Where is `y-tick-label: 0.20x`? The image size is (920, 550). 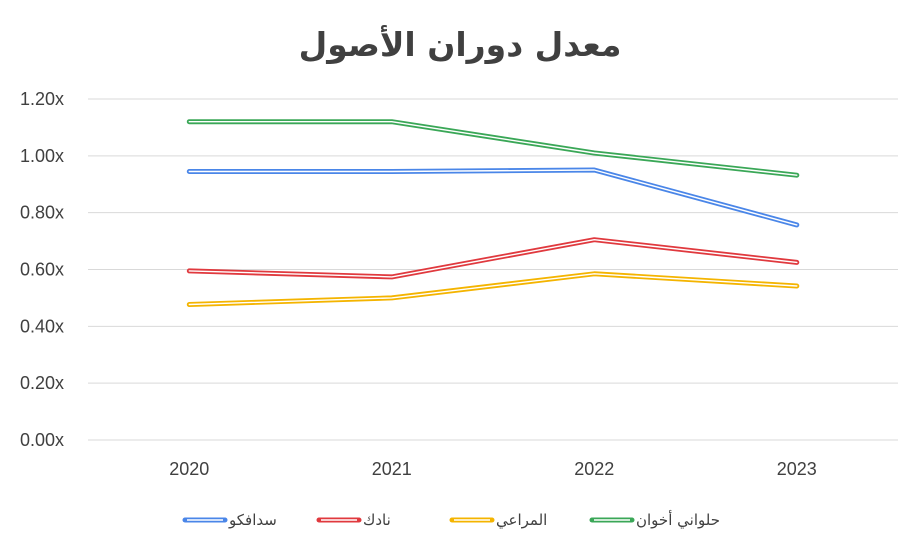 y-tick-label: 0.20x is located at coordinates (42, 383).